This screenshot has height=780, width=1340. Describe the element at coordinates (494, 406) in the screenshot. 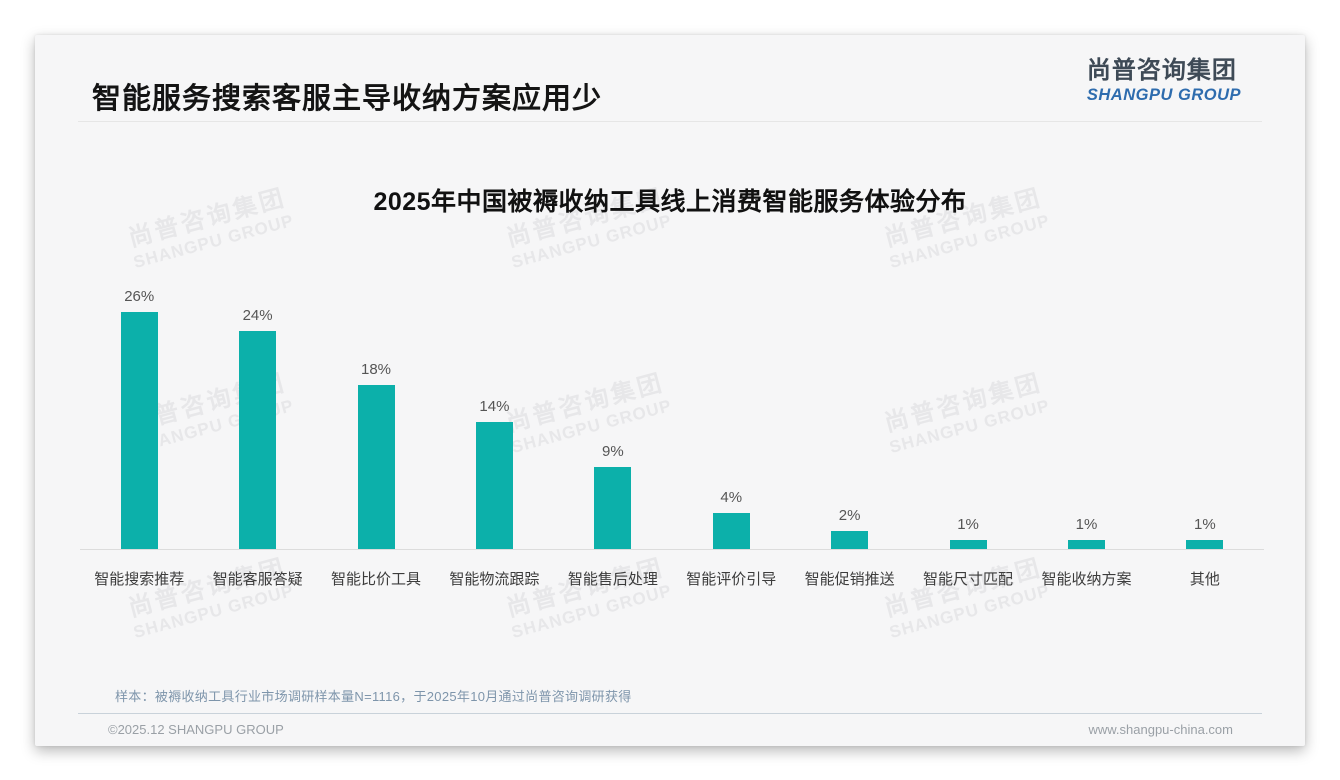

I see `bar-value-label: 14%` at that location.